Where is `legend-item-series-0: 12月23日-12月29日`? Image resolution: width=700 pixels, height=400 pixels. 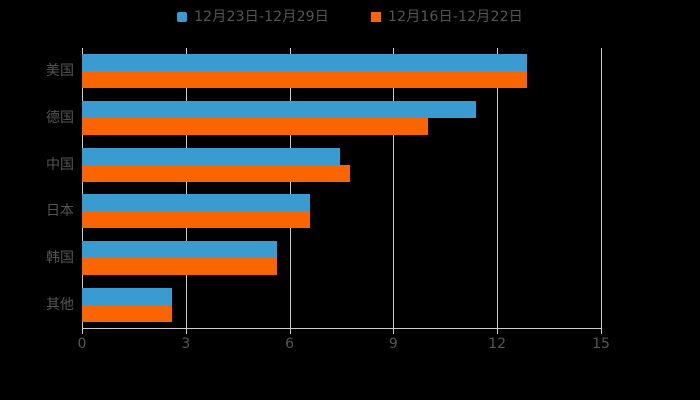
legend-item-series-0: 12月23日-12月29日 is located at coordinates (253, 17).